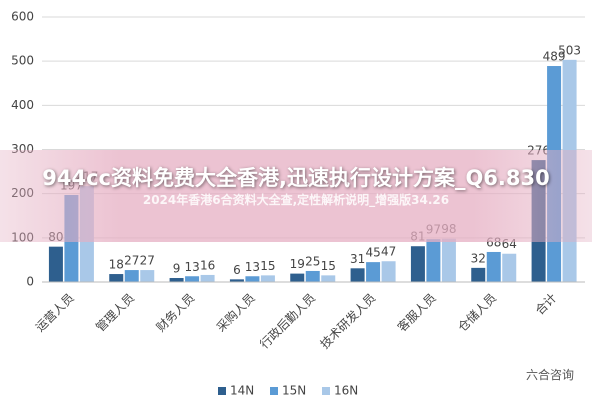  I want to click on y-tick-label: 600, so click(22, 17).